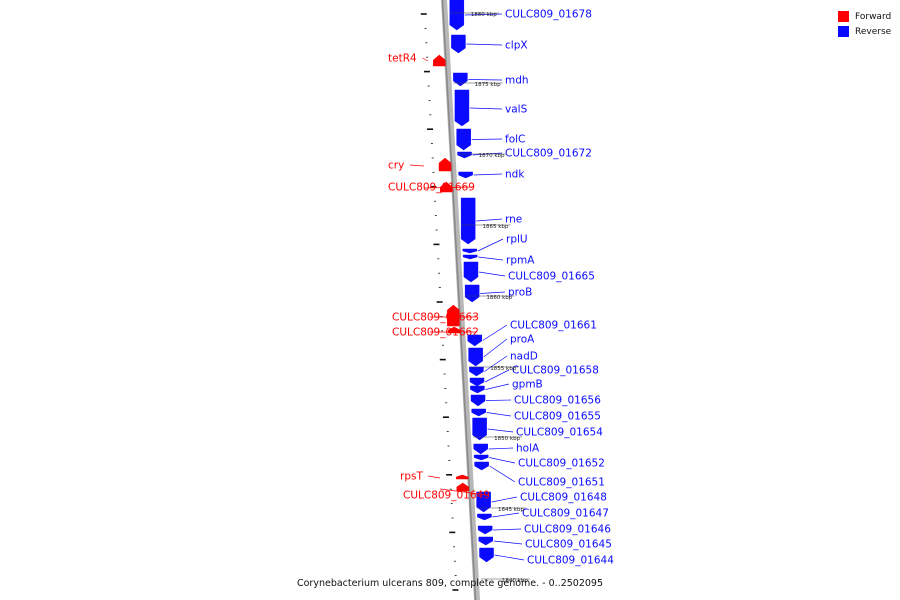 This screenshot has width=900, height=600. Describe the element at coordinates (487, 139) in the screenshot. I see `gene-folc-connector` at that location.